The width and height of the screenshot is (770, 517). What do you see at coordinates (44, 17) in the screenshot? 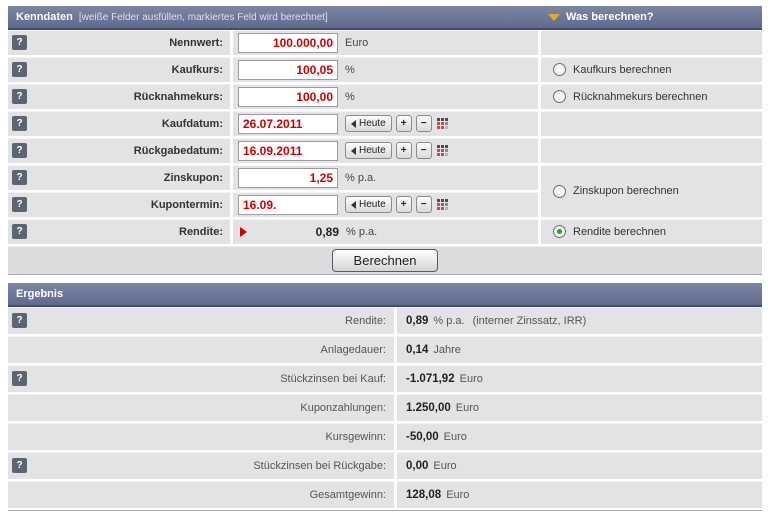
I see `kenndaten-title: Kenndaten` at bounding box center [44, 17].